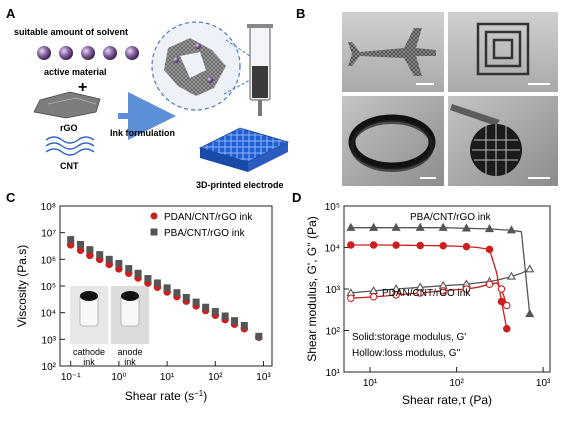 The width and height of the screenshot is (564, 421). I want to click on printed-electrode-icon, so click(244, 149).